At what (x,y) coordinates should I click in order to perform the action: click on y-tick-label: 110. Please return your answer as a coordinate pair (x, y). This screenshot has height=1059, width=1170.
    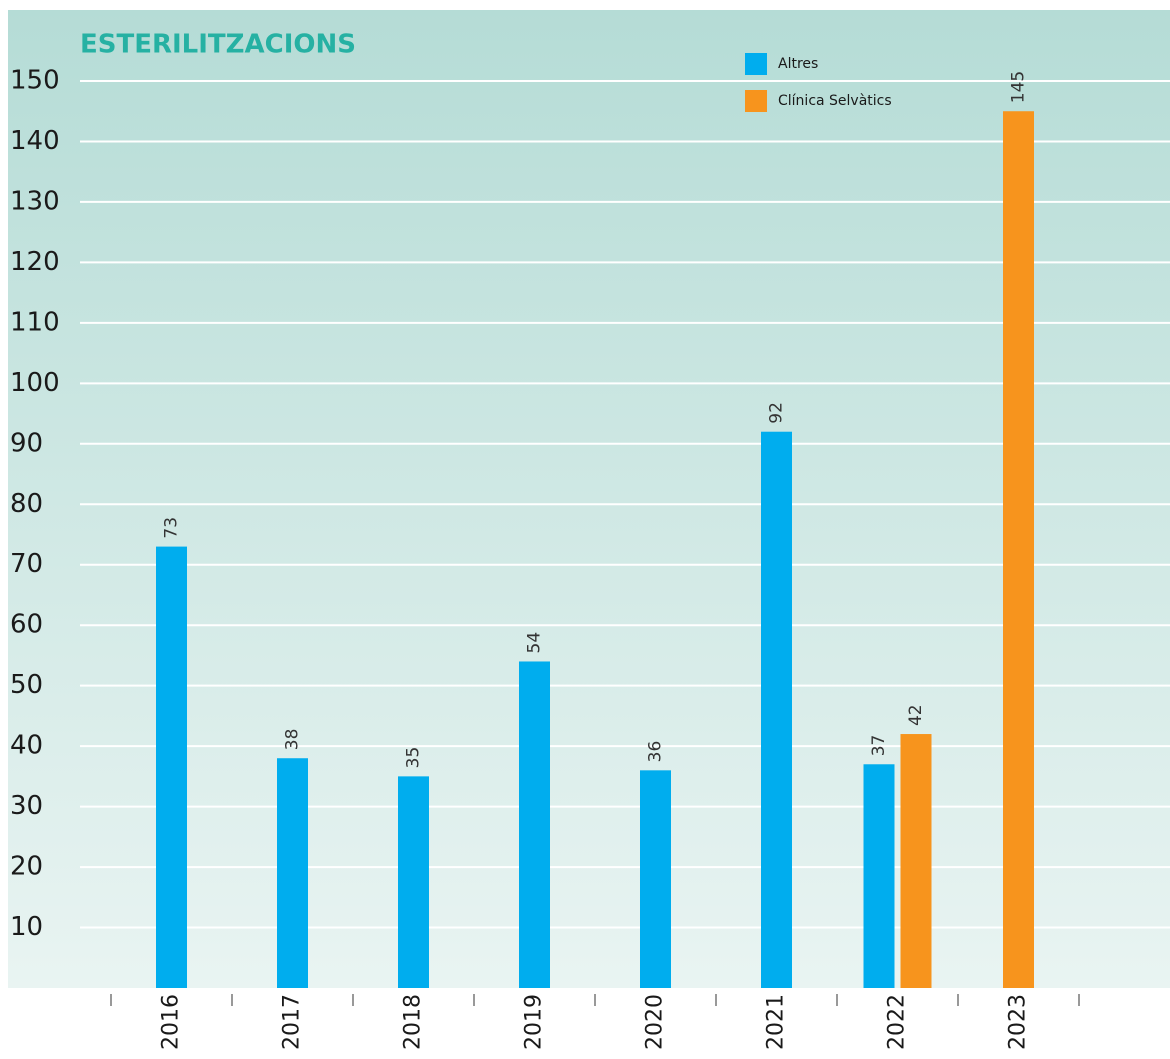
    Looking at the image, I should click on (35, 322).